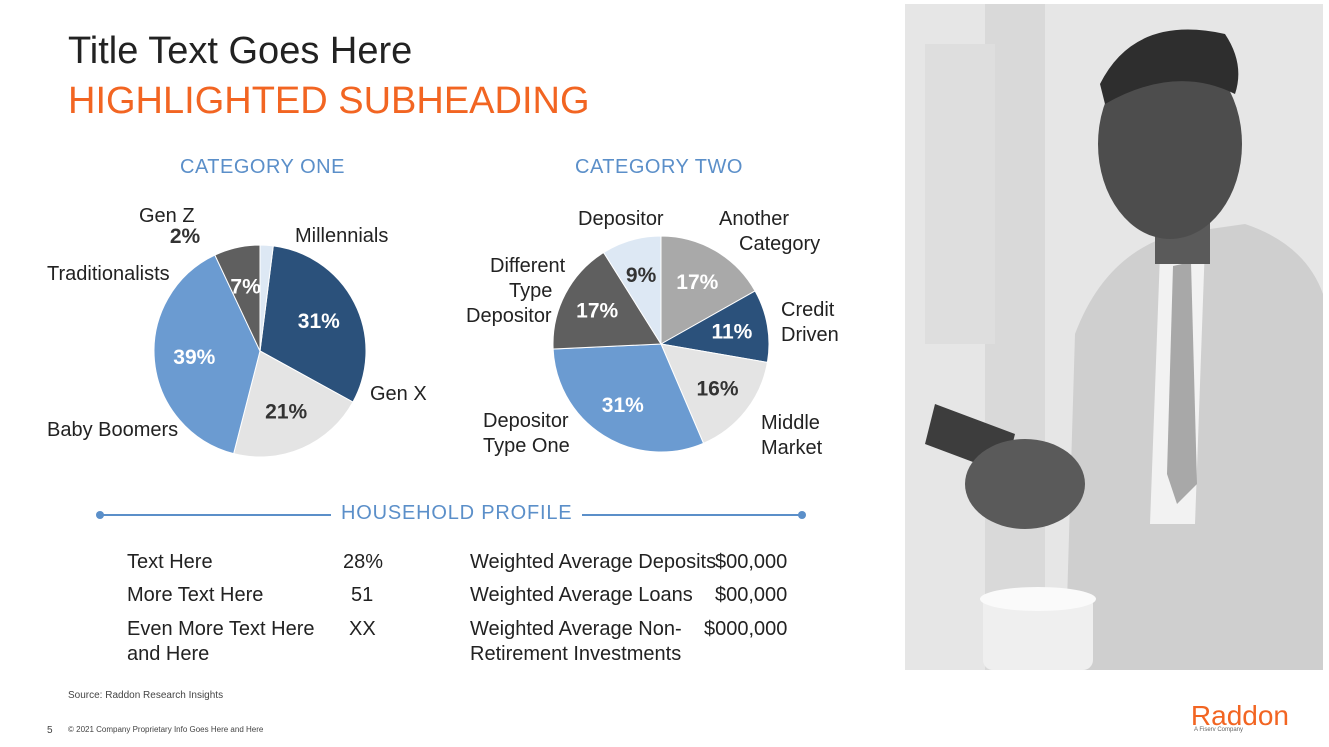 Image resolution: width=1329 pixels, height=747 pixels. I want to click on pie-slice-another-category, so click(708, 290).